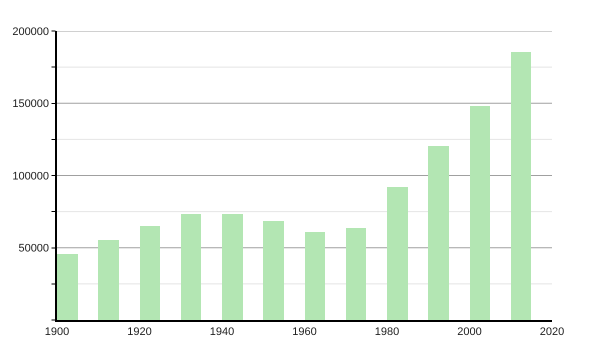 The height and width of the screenshot is (350, 600). What do you see at coordinates (31, 176) in the screenshot?
I see `y-tick-label: 100000` at bounding box center [31, 176].